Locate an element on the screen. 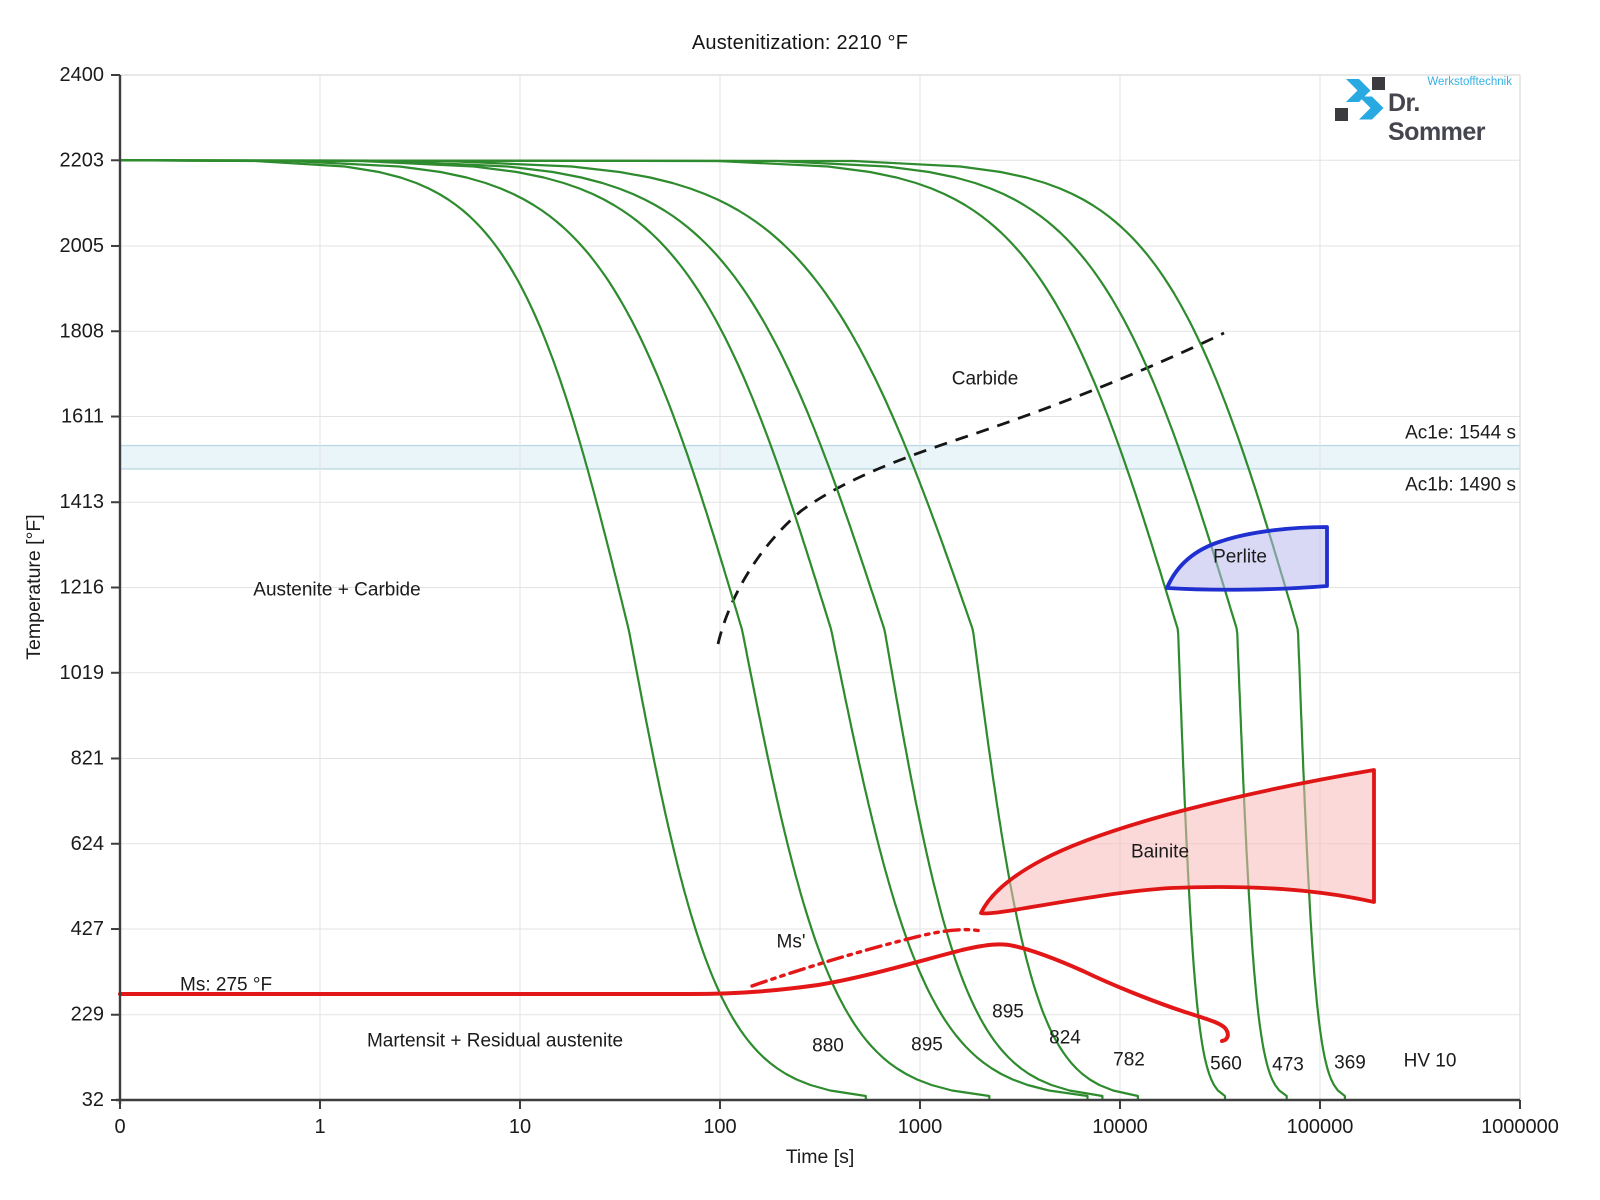 The width and height of the screenshot is (1600, 1200). annotation-label: 824 is located at coordinates (1065, 1038).